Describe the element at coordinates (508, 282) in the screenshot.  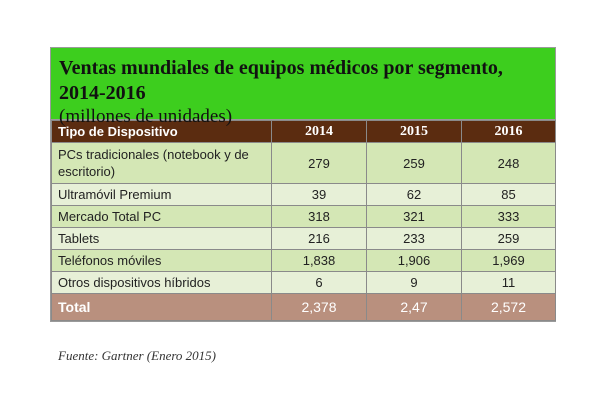
I see `cell-value: 11` at that location.